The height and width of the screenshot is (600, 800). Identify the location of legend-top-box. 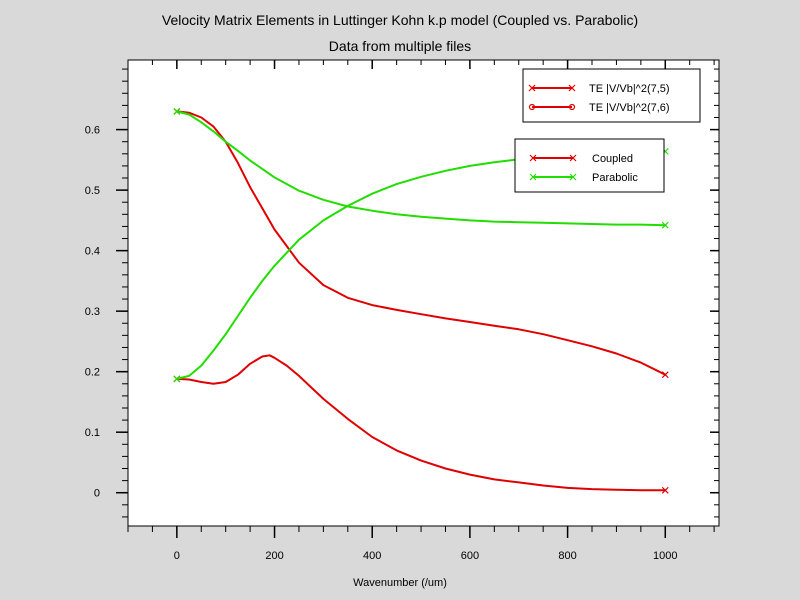
(611, 95).